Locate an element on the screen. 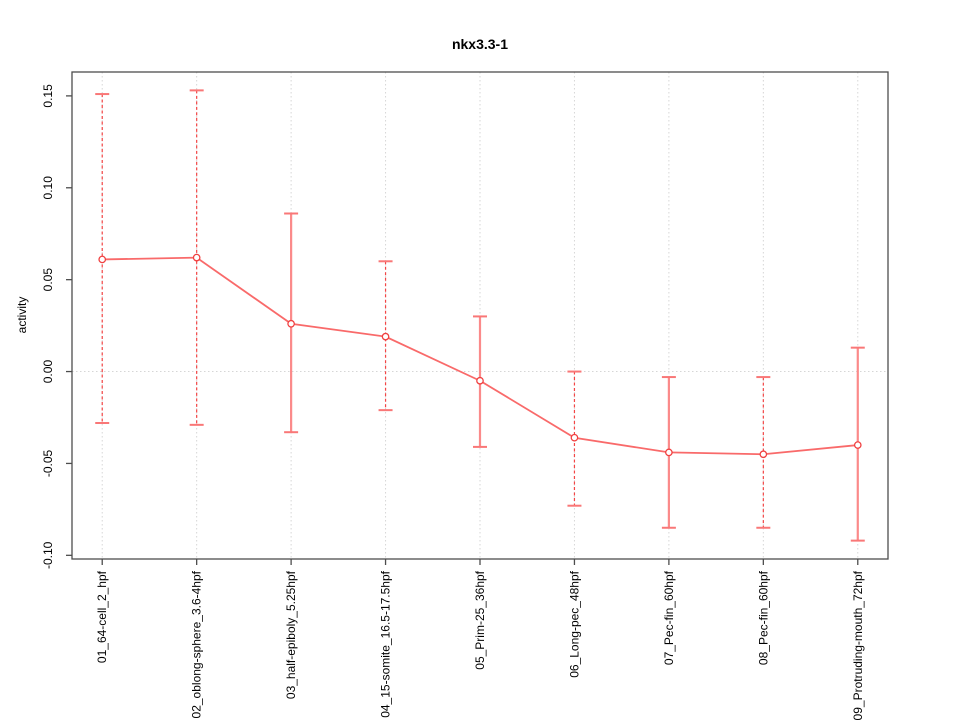  y-tick-label: -0.05 is located at coordinates (48, 463).